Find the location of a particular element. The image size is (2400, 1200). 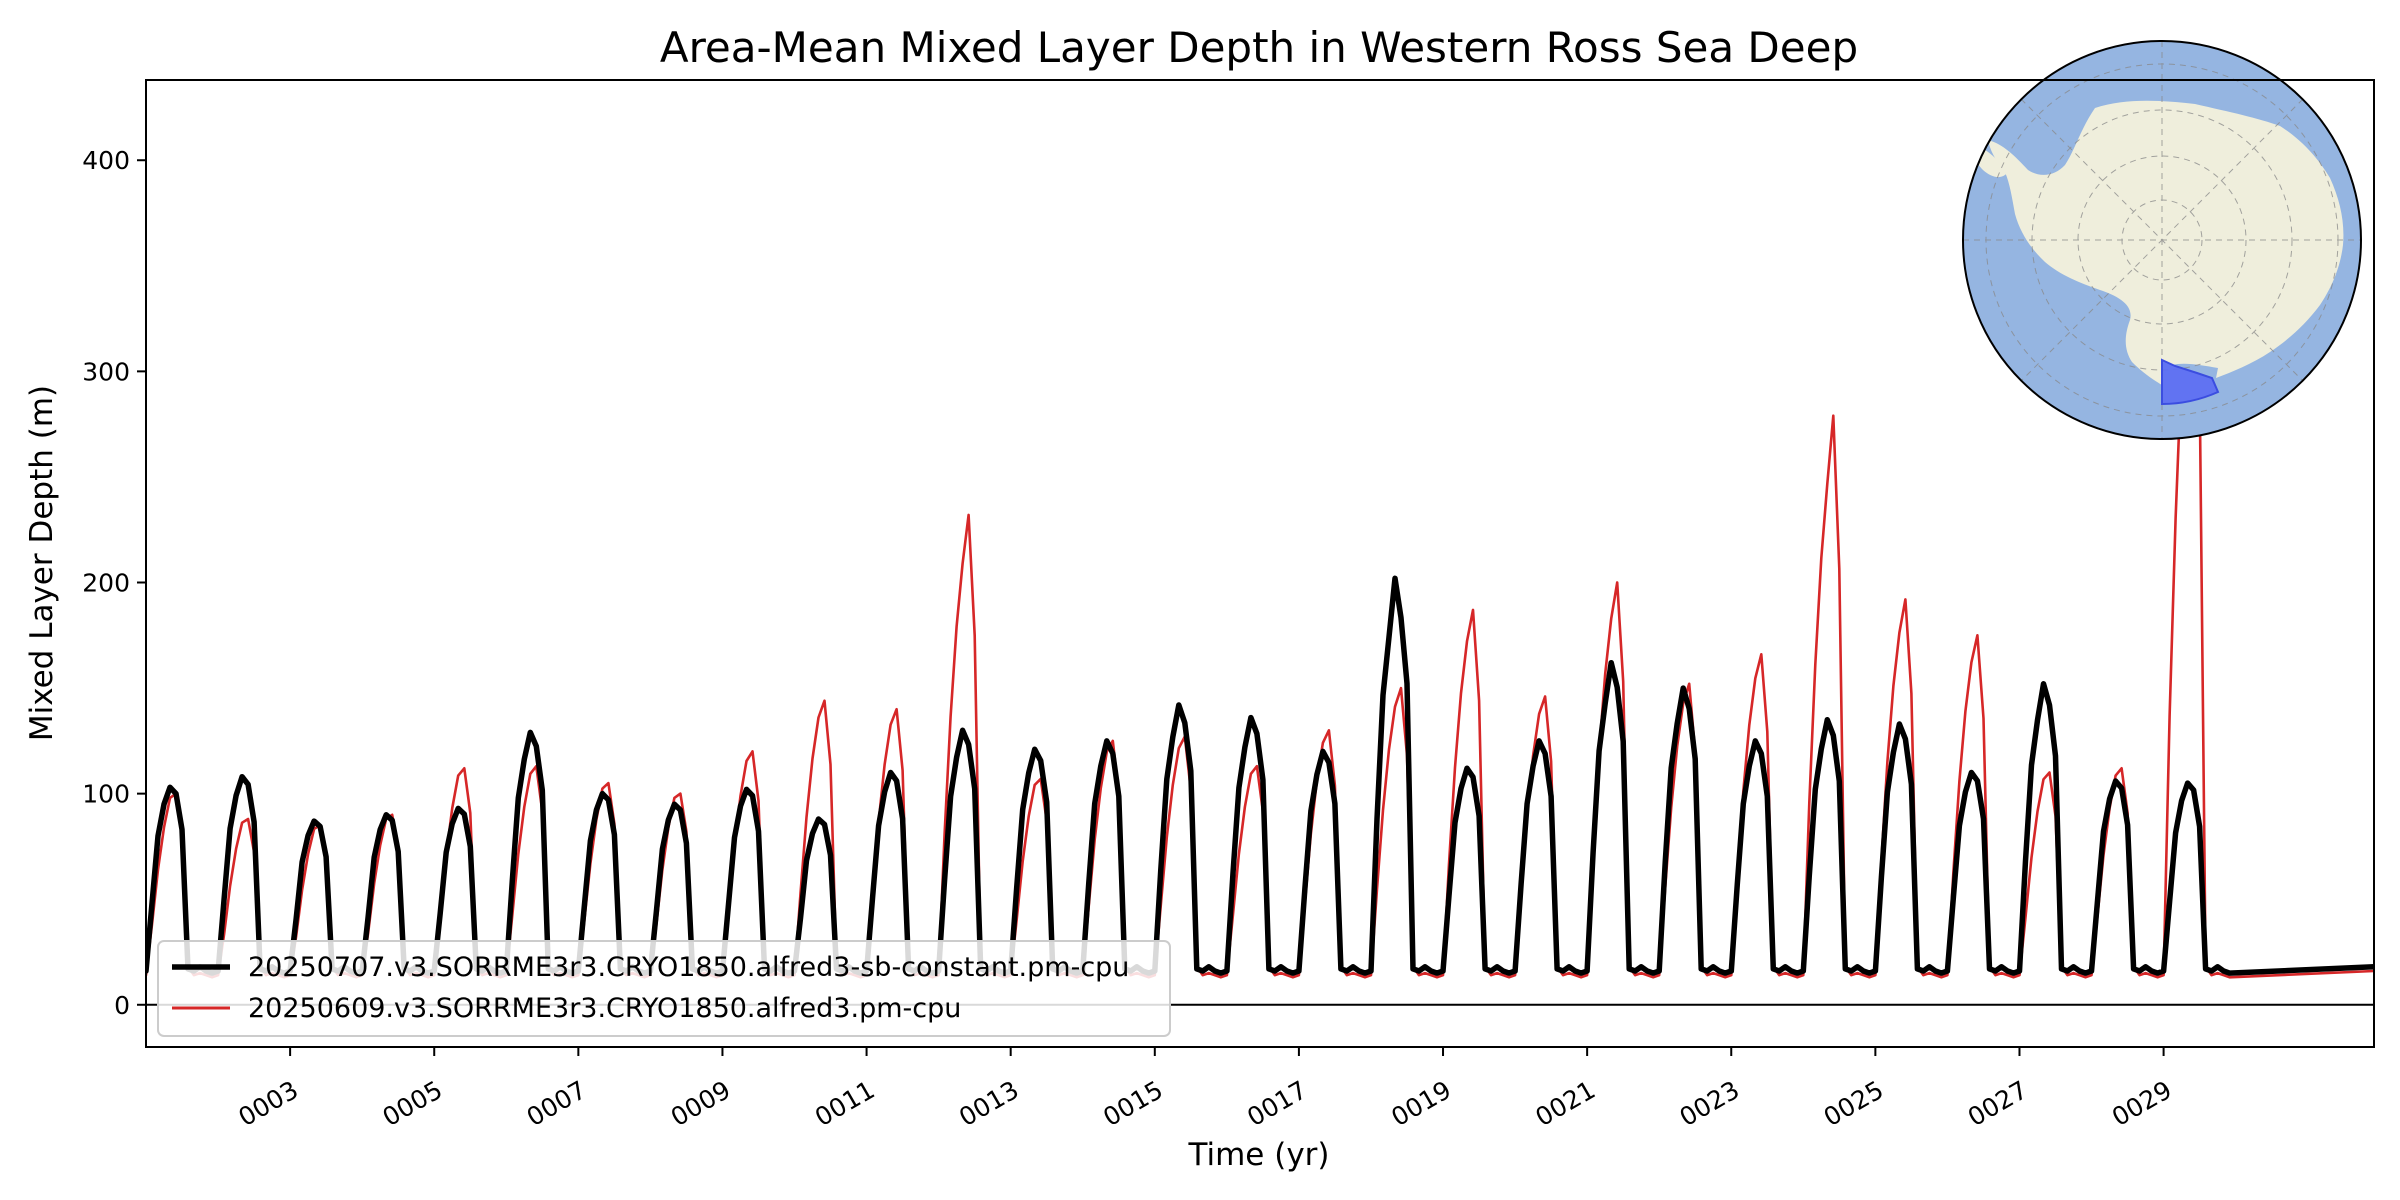

inset-antarctica is located at coordinates (2166, 242).